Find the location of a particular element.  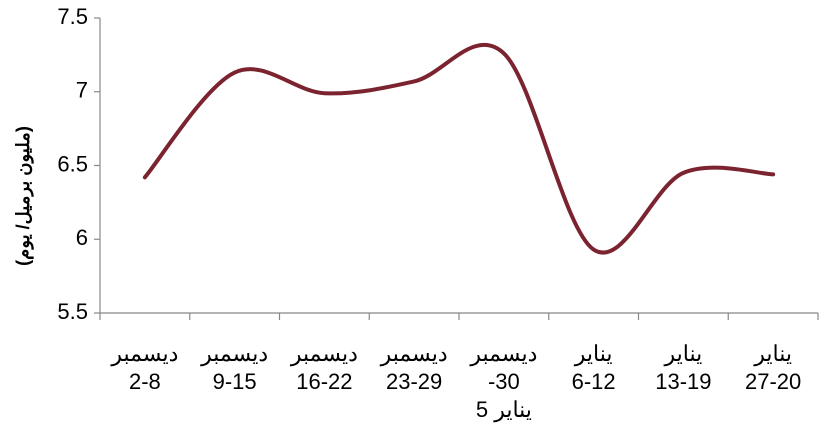

x-tick-label: -30 is located at coordinates (504, 381).